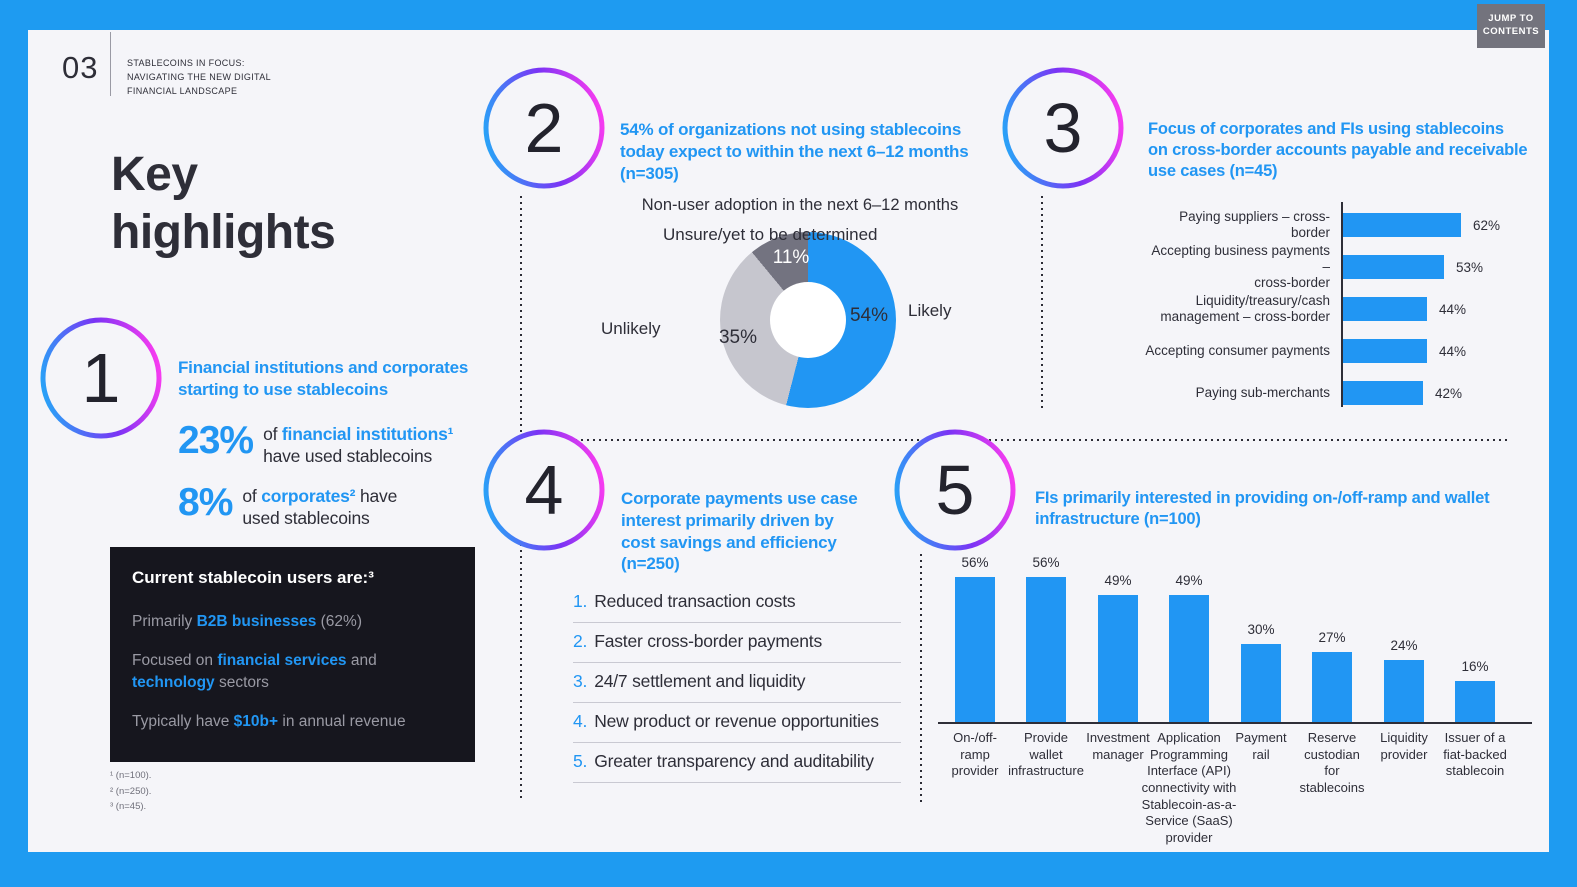  Describe the element at coordinates (580, 721) in the screenshot. I see `list-item-number: 4.` at that location.